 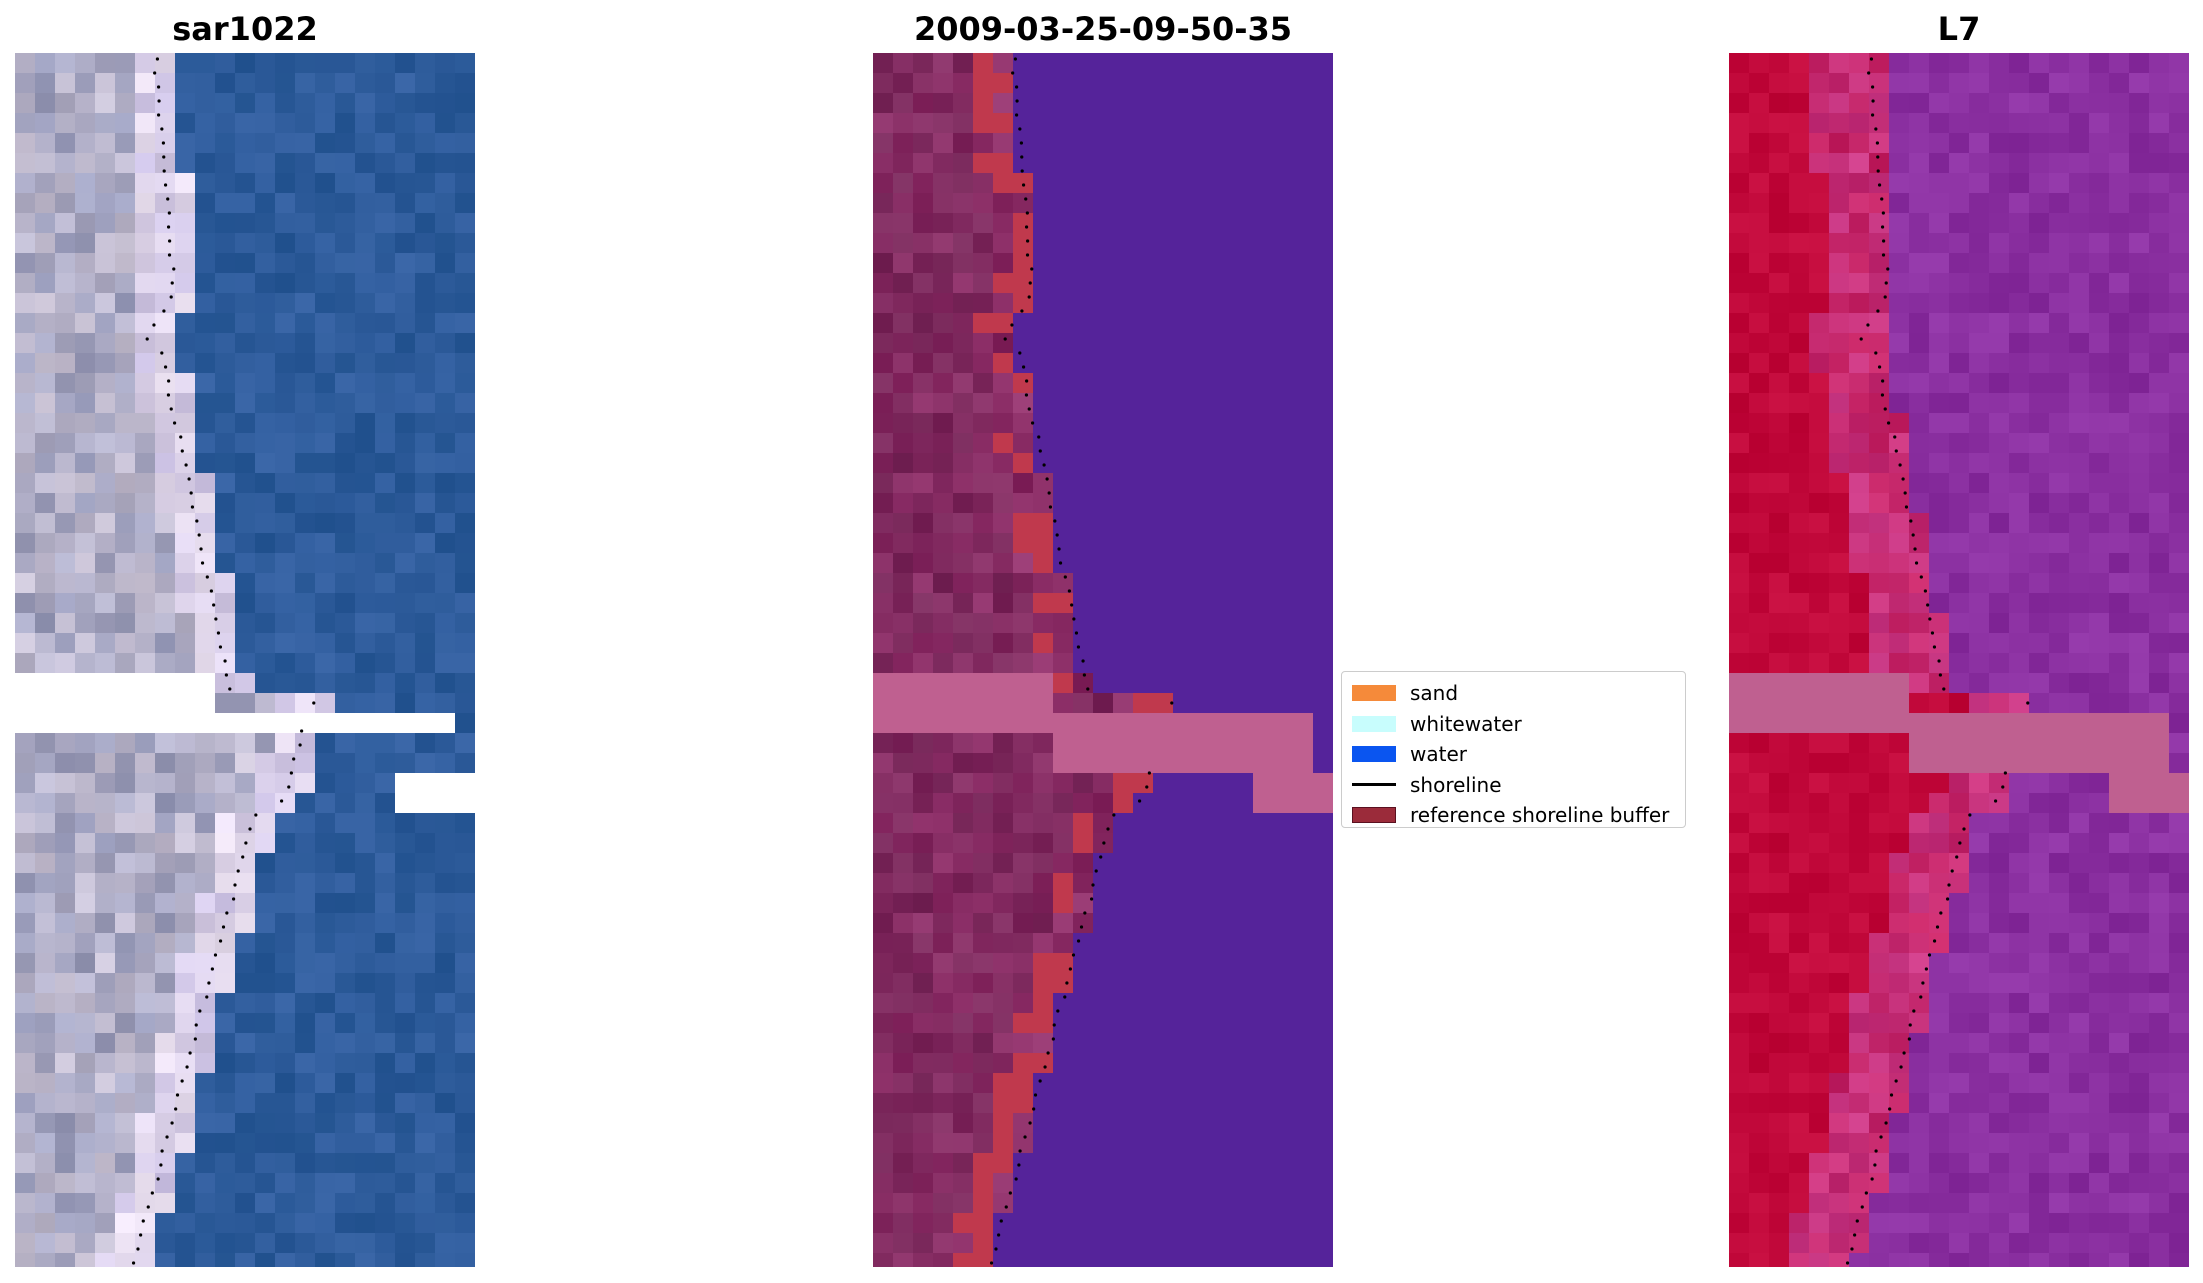 What do you see at coordinates (1434, 693) in the screenshot?
I see `legend-label-sand: sand` at bounding box center [1434, 693].